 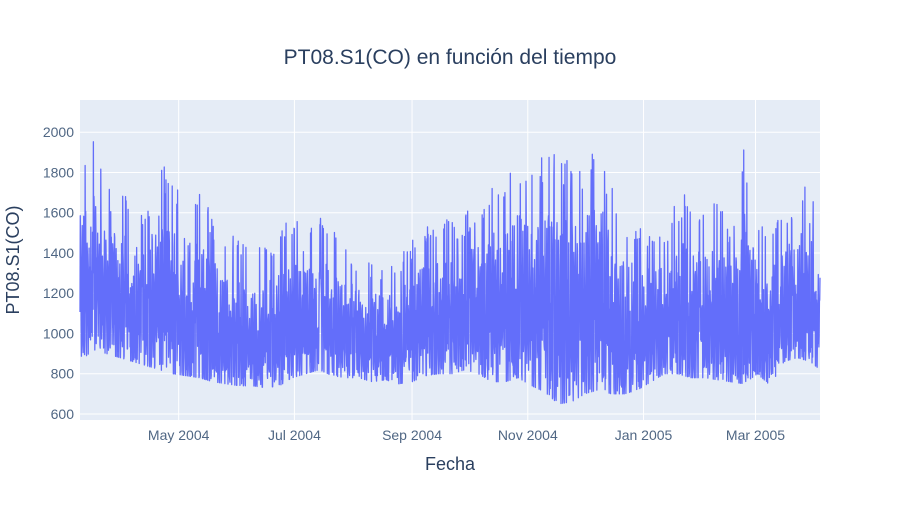 I want to click on x-tick-label: Nov 2004, so click(x=528, y=435).